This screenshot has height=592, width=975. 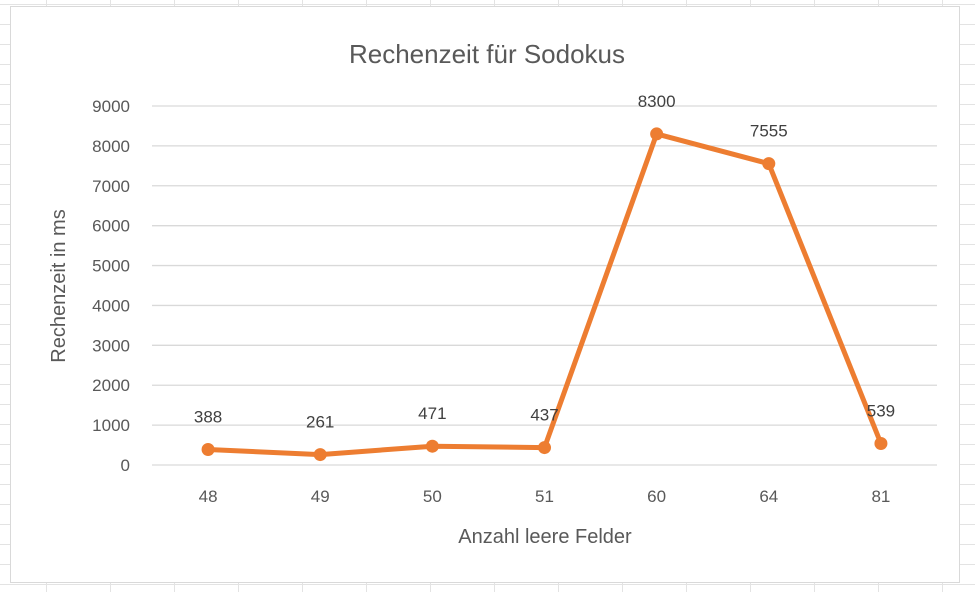 I want to click on y-tick-label: 5000, so click(x=111, y=266).